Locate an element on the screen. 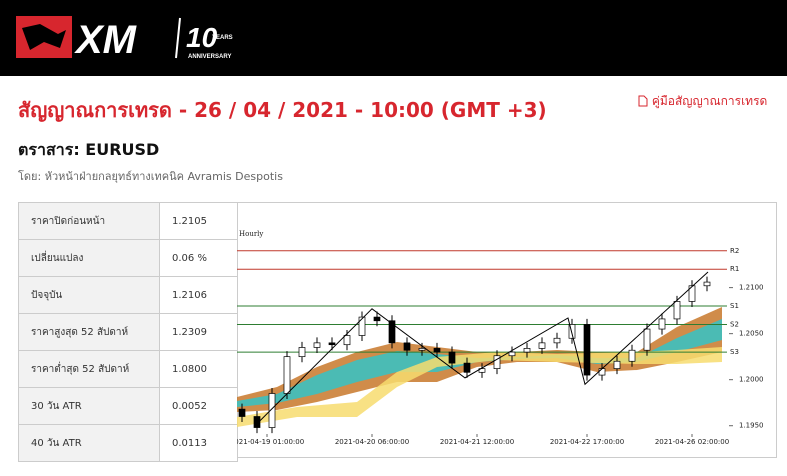 The image size is (787, 476). level-label: S1 is located at coordinates (734, 306).